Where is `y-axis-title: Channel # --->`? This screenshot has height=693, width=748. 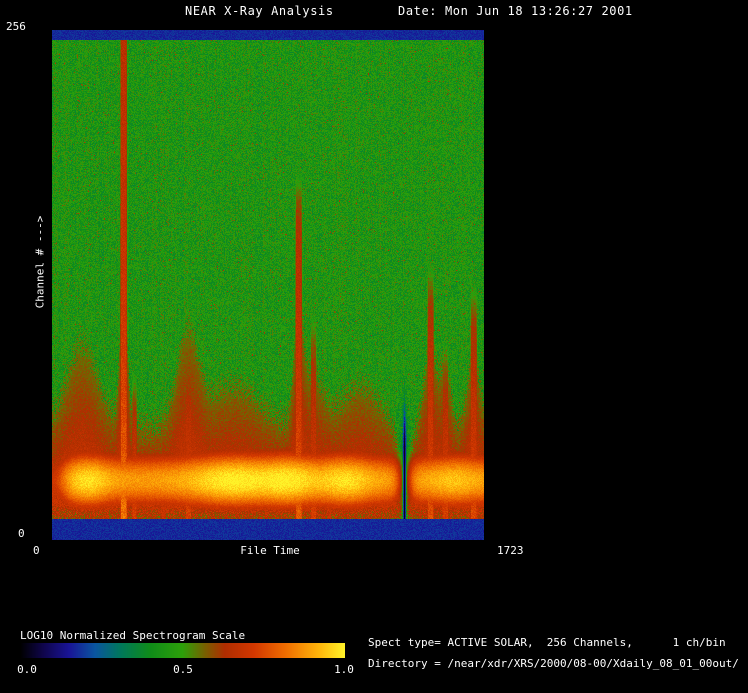 y-axis-title: Channel # ---> is located at coordinates (40, 262).